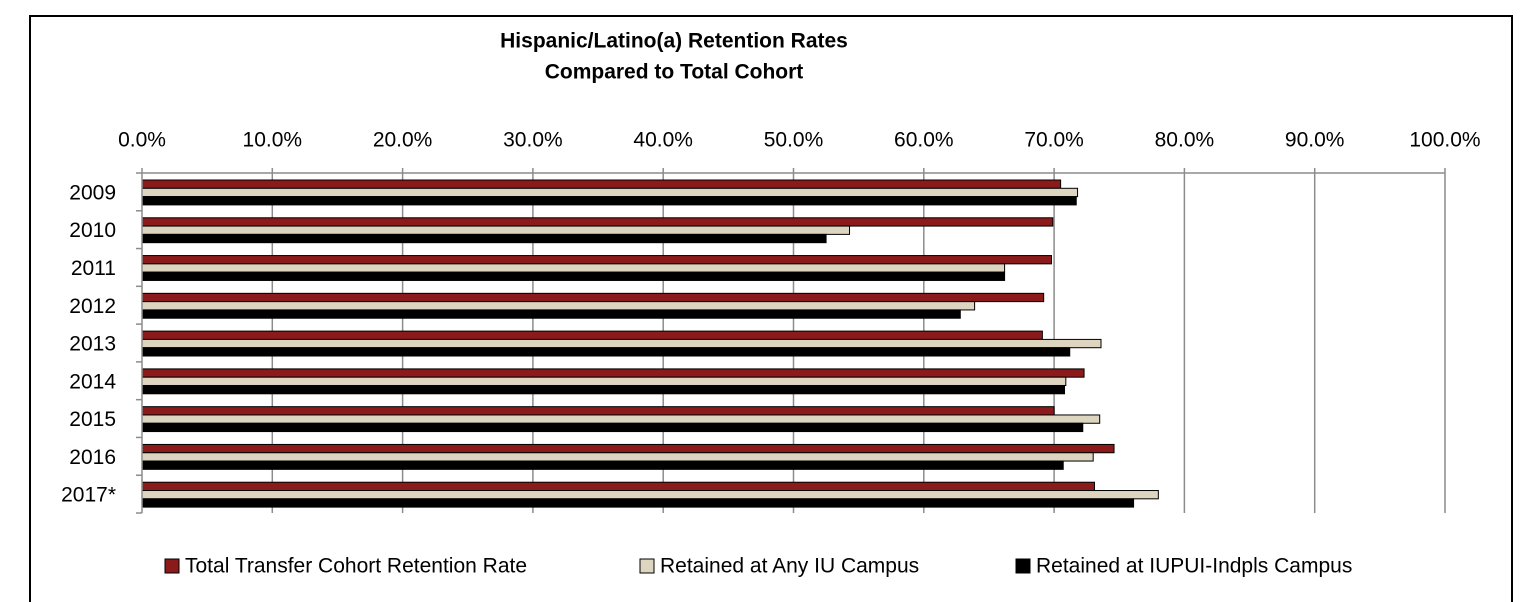 The width and height of the screenshot is (1526, 602). Describe the element at coordinates (92, 457) in the screenshot. I see `y-tick-label: 2016` at that location.